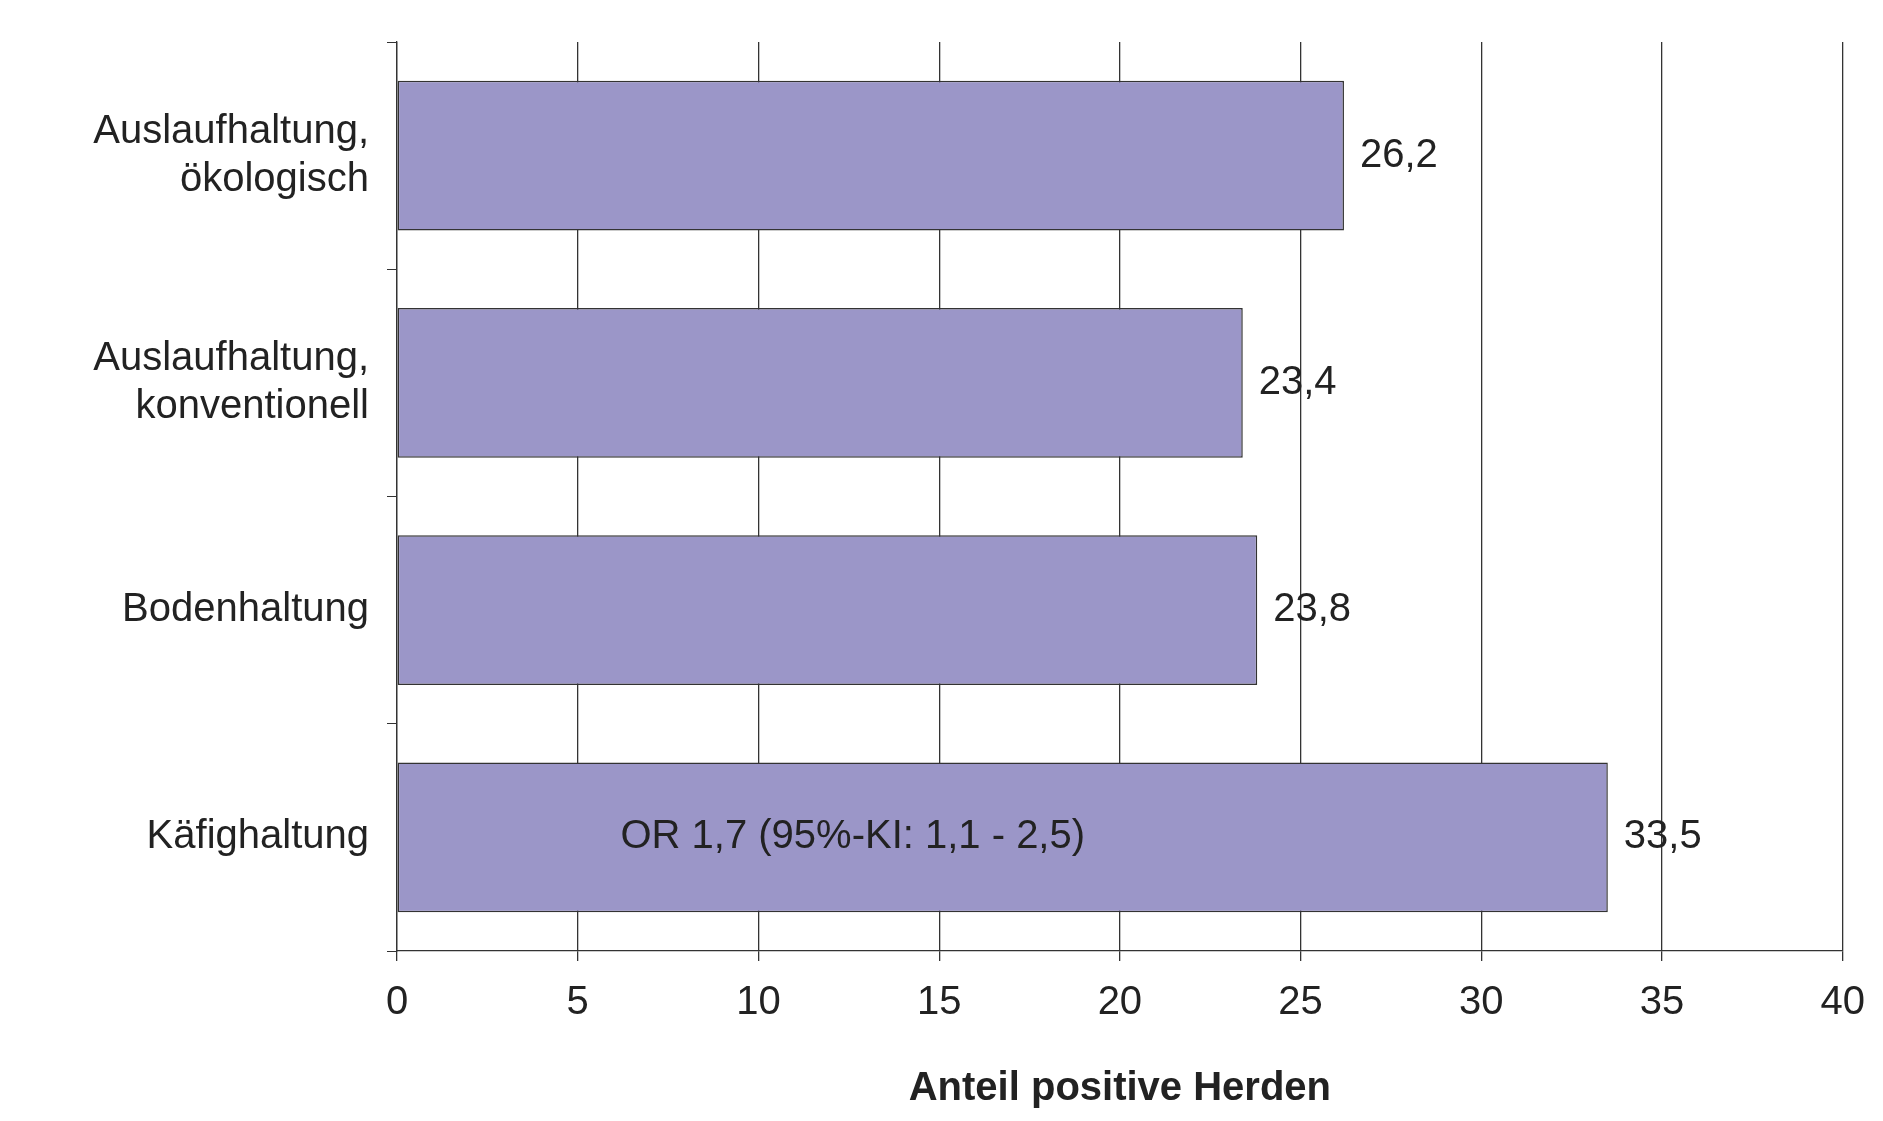  I want to click on x-tick-label: 25, so click(1300, 1000).